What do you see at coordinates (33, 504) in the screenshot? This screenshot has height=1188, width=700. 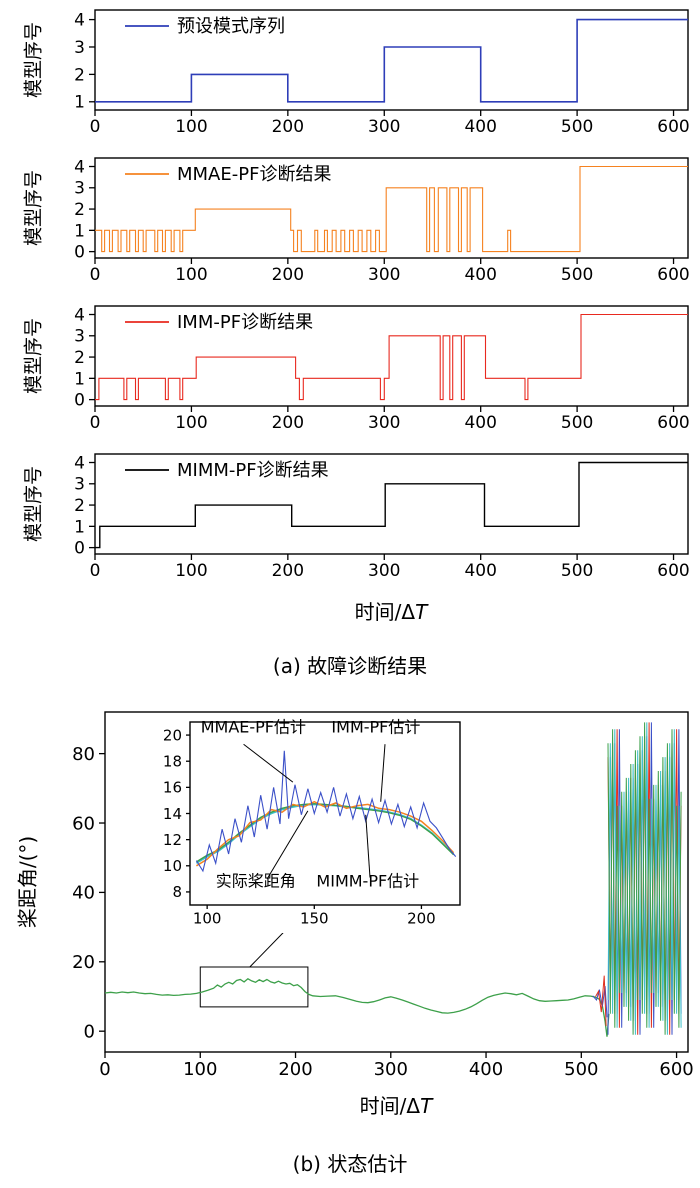 I see `panel-a4-ylabel: 模型序号` at bounding box center [33, 504].